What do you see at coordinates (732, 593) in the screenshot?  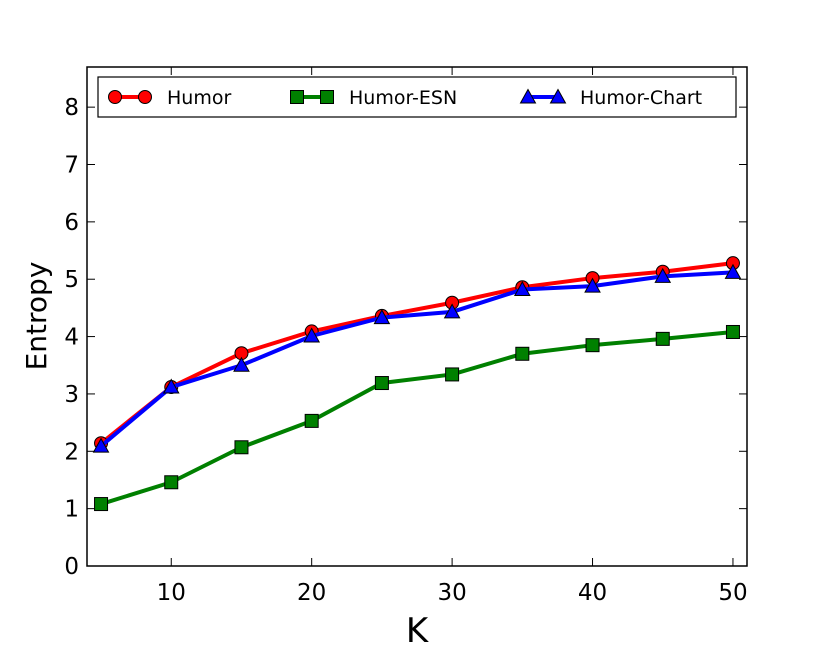 I see `x-tick-label: 50` at bounding box center [732, 593].